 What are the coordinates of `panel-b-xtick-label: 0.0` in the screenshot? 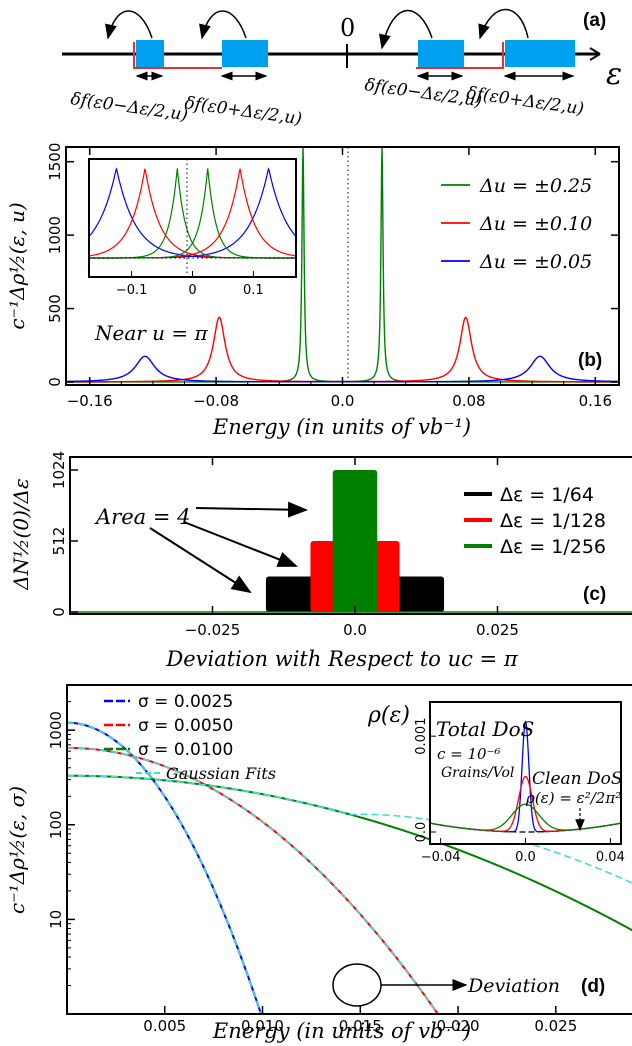 It's located at (343, 401).